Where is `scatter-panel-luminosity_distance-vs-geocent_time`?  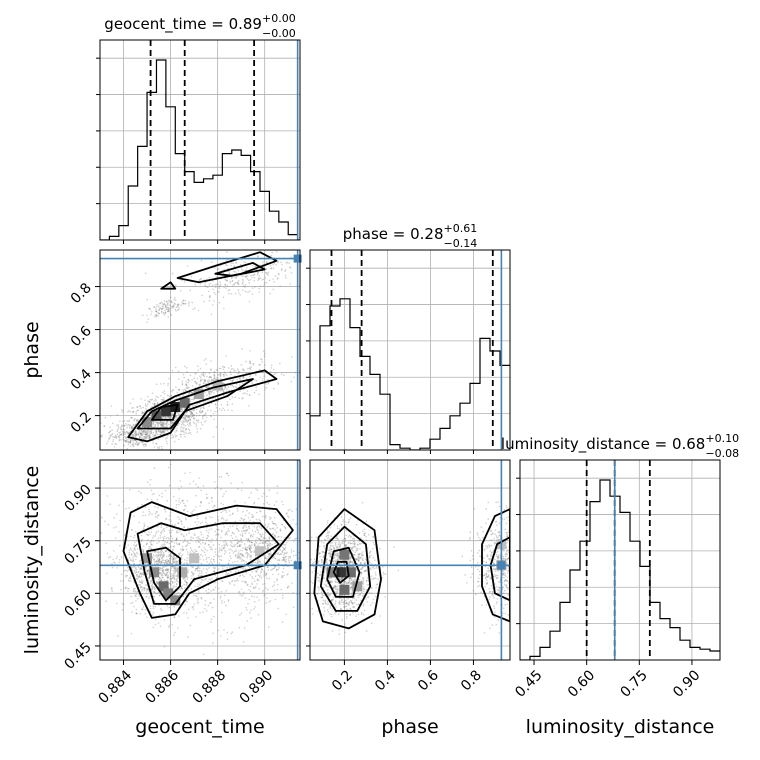 scatter-panel-luminosity_distance-vs-geocent_time is located at coordinates (193, 564).